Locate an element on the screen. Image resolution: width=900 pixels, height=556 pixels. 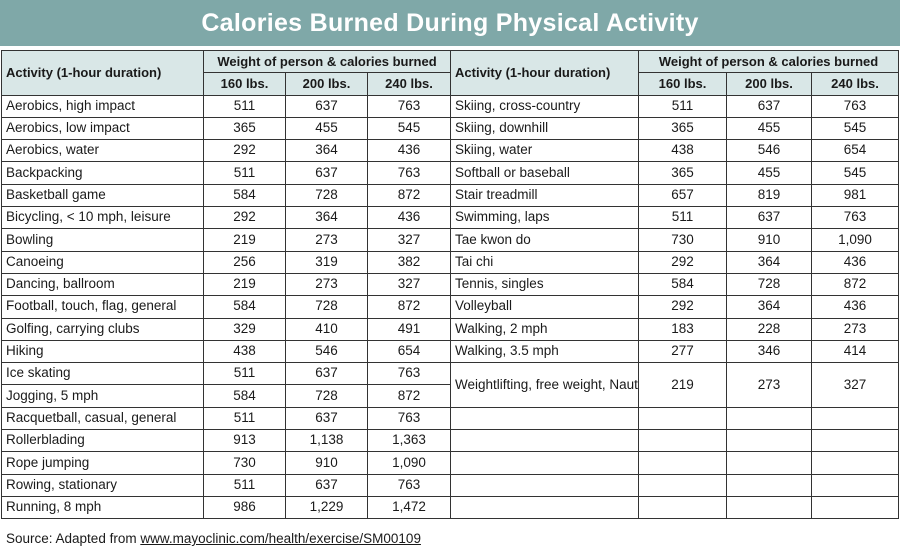
activity-cell: Swimming, laps is located at coordinates (545, 218).